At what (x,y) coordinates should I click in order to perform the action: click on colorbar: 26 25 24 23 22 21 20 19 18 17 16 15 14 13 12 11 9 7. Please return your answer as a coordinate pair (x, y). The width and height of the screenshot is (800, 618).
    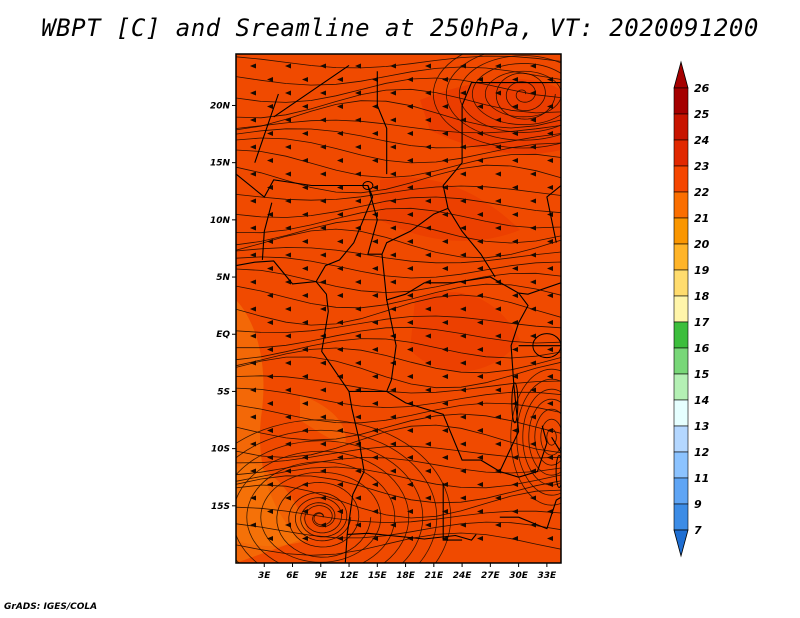
    Looking at the image, I should click on (691, 309).